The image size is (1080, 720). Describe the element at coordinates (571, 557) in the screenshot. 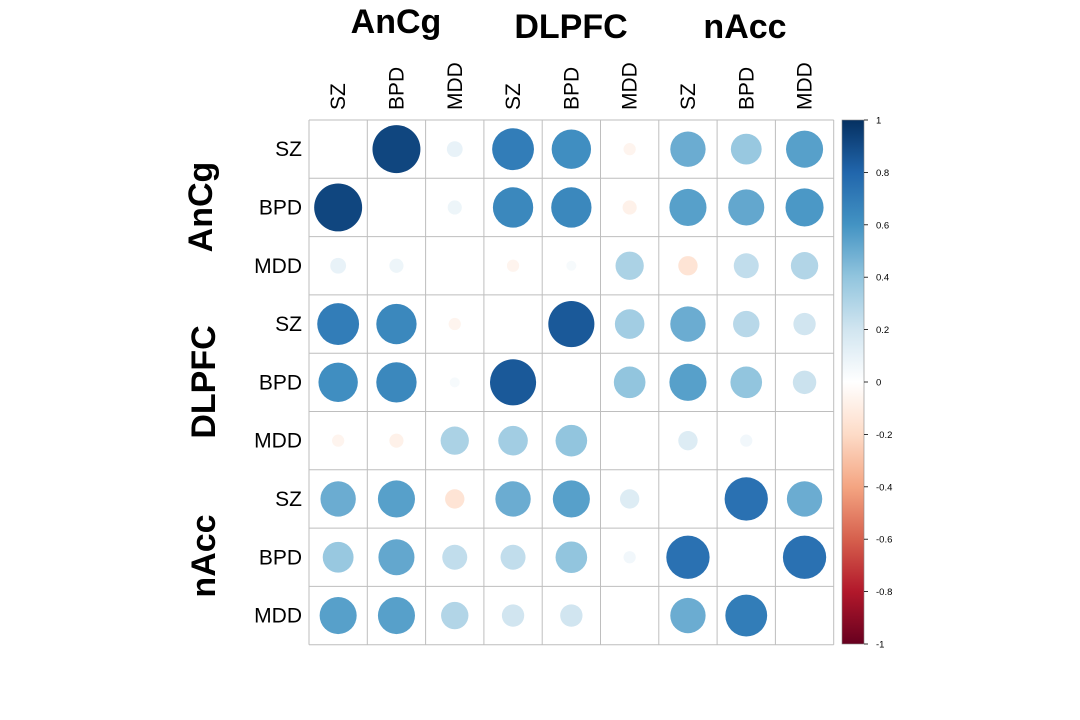

I see `corr-circle-r7-c4` at that location.